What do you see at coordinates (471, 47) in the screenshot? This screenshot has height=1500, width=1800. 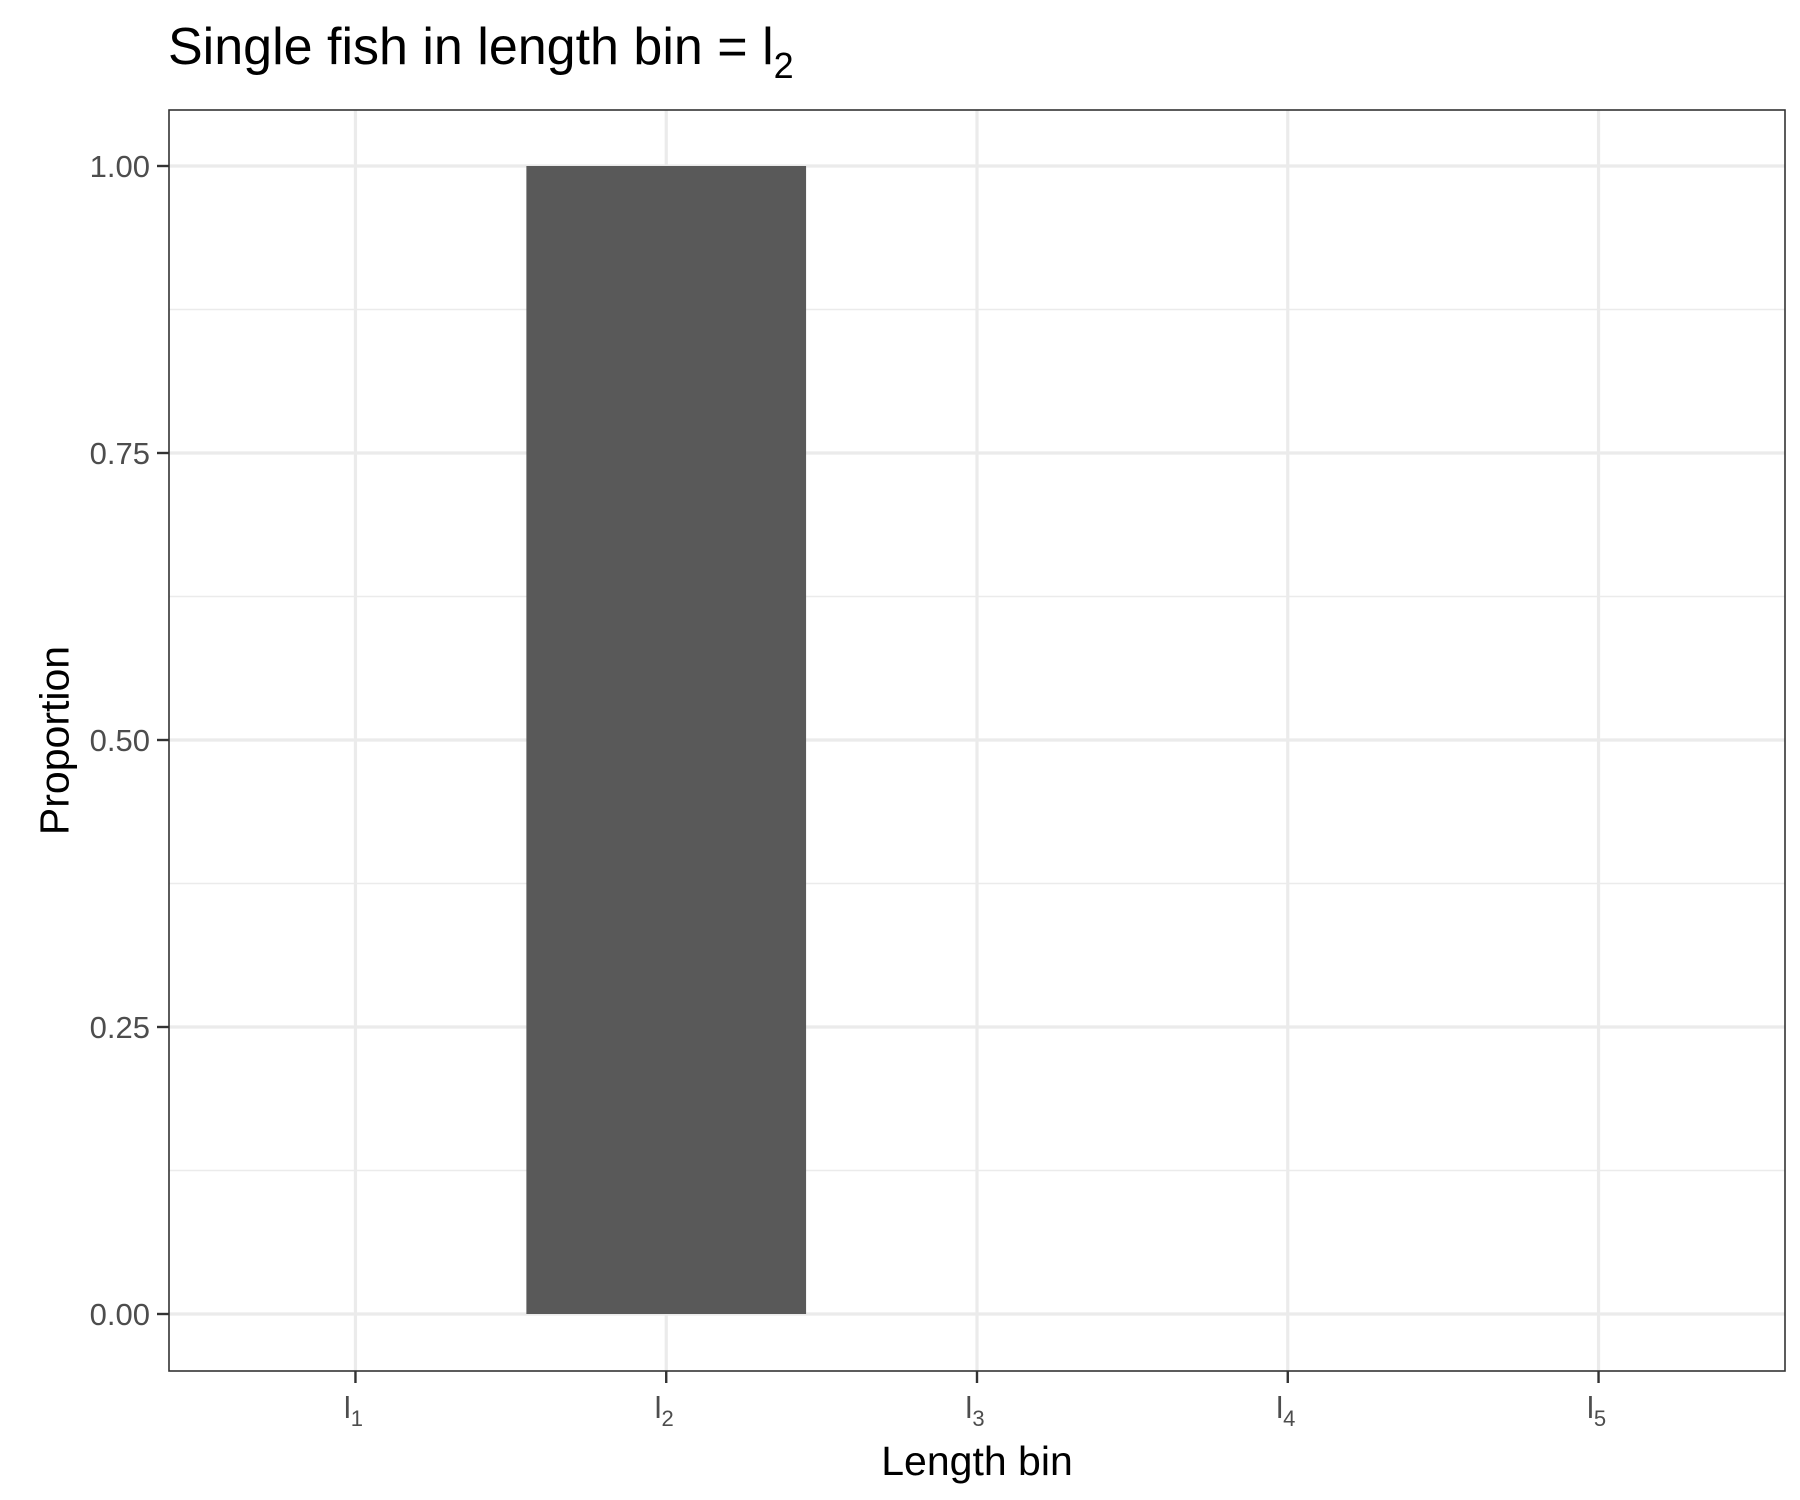 I see `chart-title-text: Single fish in length bin = l` at bounding box center [471, 47].